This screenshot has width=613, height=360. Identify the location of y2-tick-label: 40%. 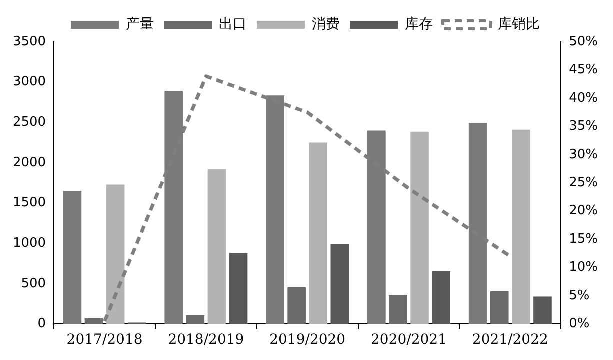
(583, 98).